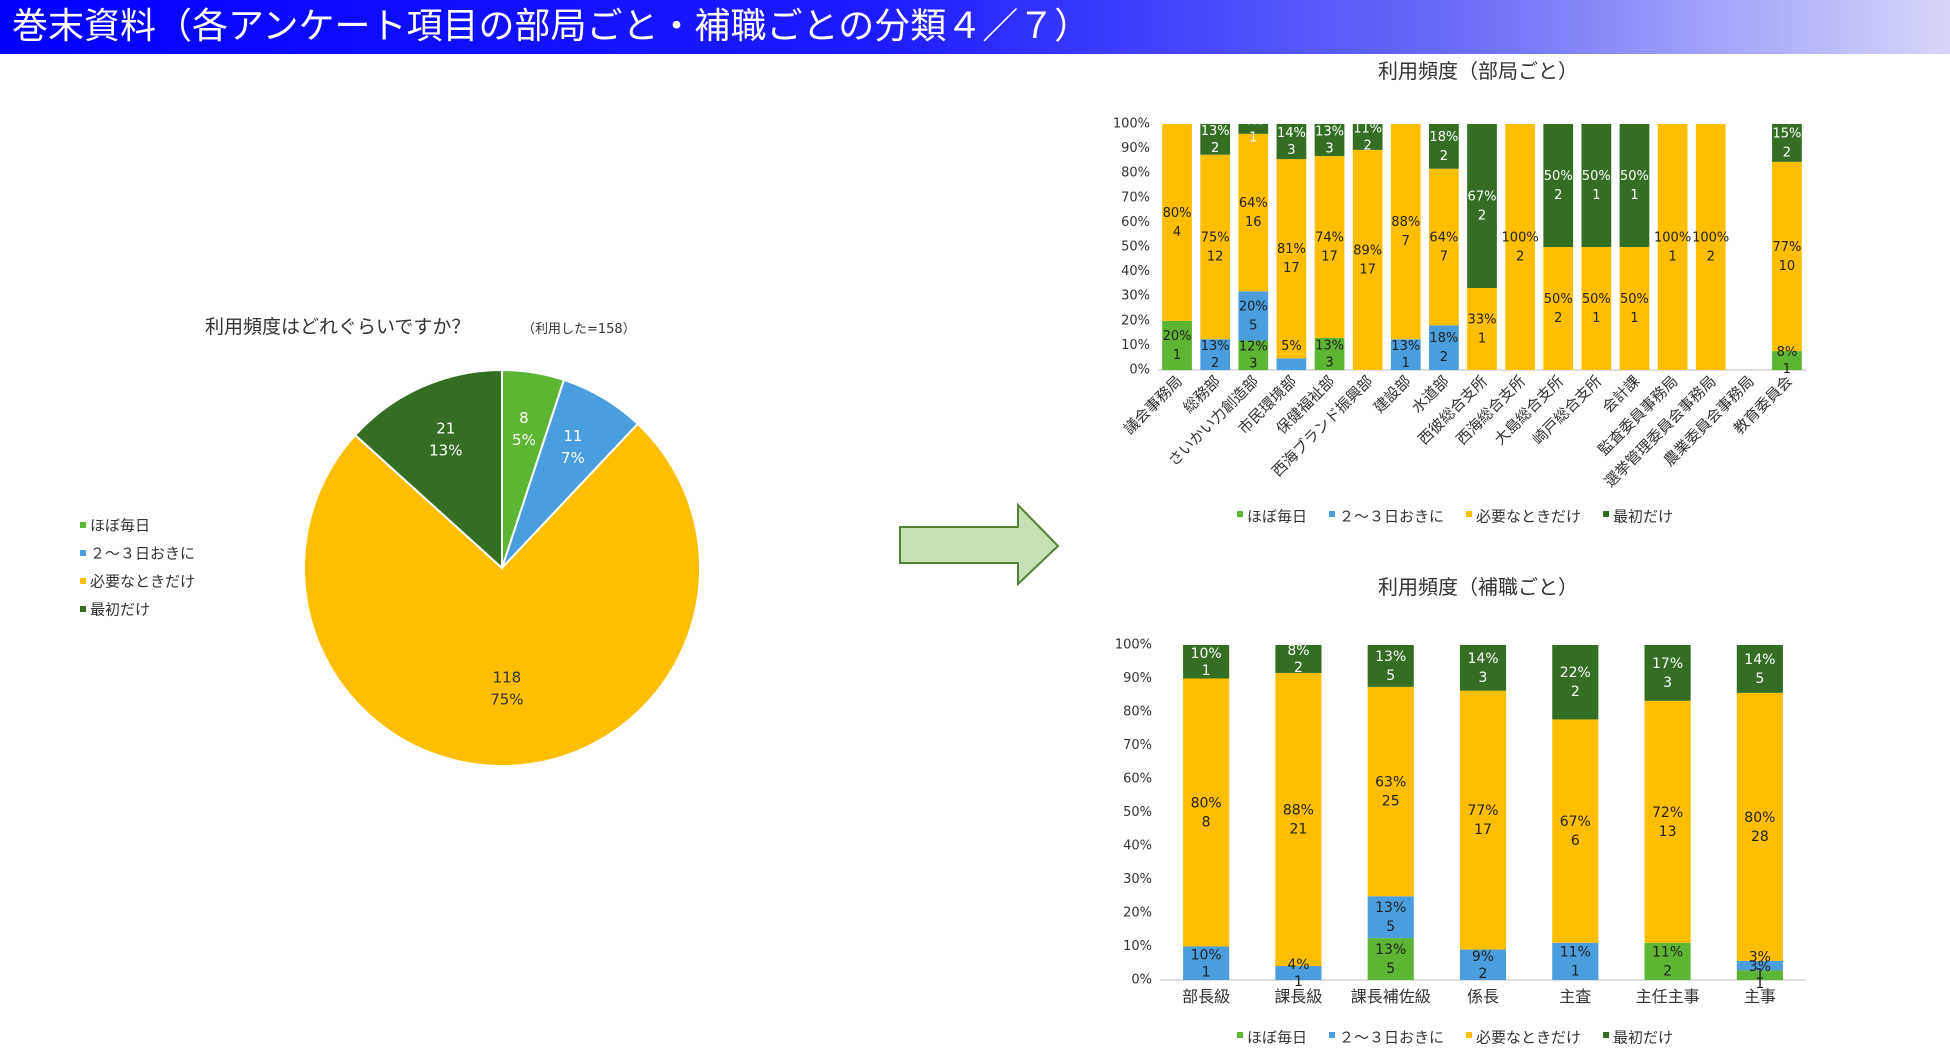 The image size is (1950, 1055). I want to click on y-tick-label: 100%, so click(1133, 645).